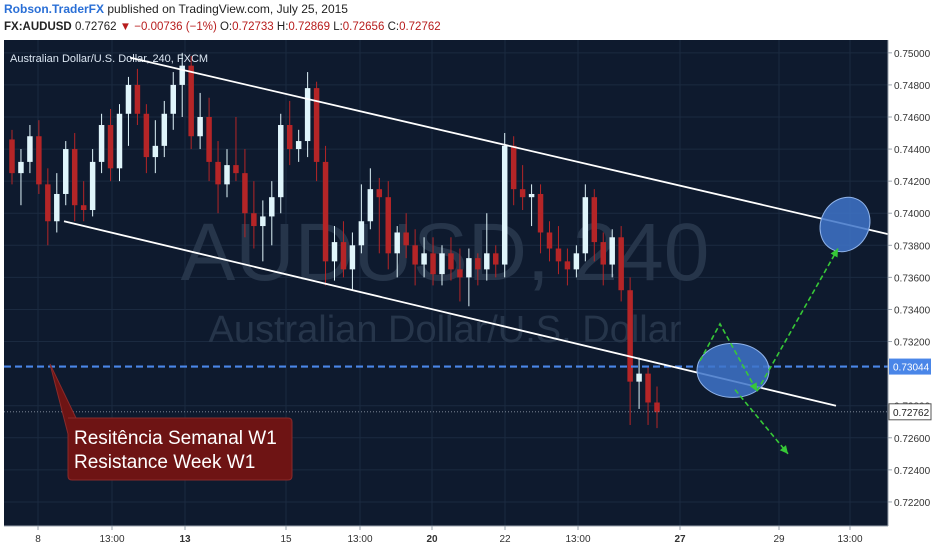  I want to click on price-tick-label: 0.74800, so click(912, 86).